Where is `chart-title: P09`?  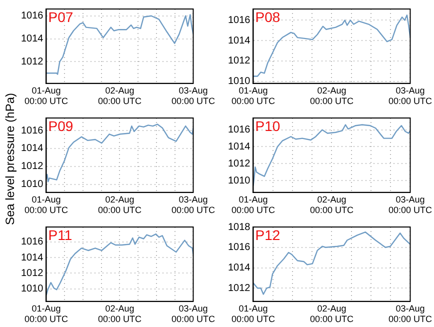 chart-title: P09 is located at coordinates (61, 126).